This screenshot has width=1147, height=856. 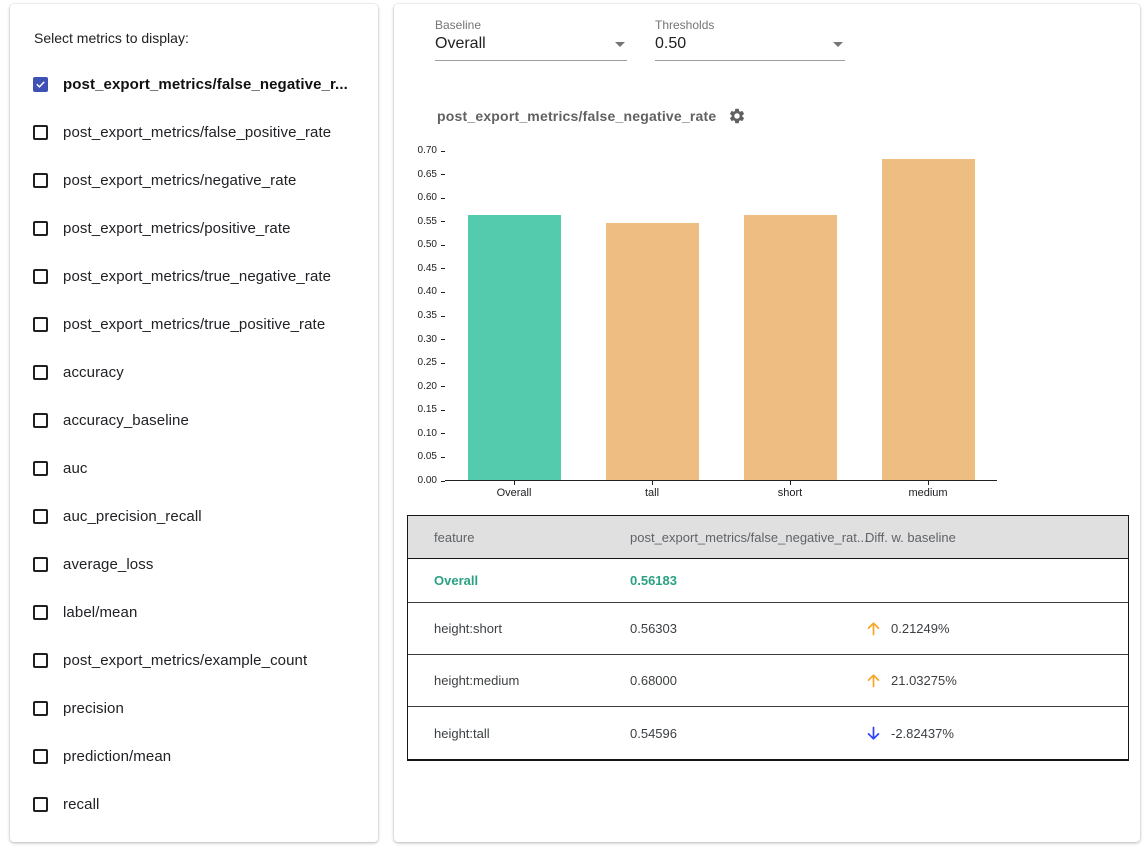 I want to click on y-axis-tick-label: 0.40, so click(x=427, y=292).